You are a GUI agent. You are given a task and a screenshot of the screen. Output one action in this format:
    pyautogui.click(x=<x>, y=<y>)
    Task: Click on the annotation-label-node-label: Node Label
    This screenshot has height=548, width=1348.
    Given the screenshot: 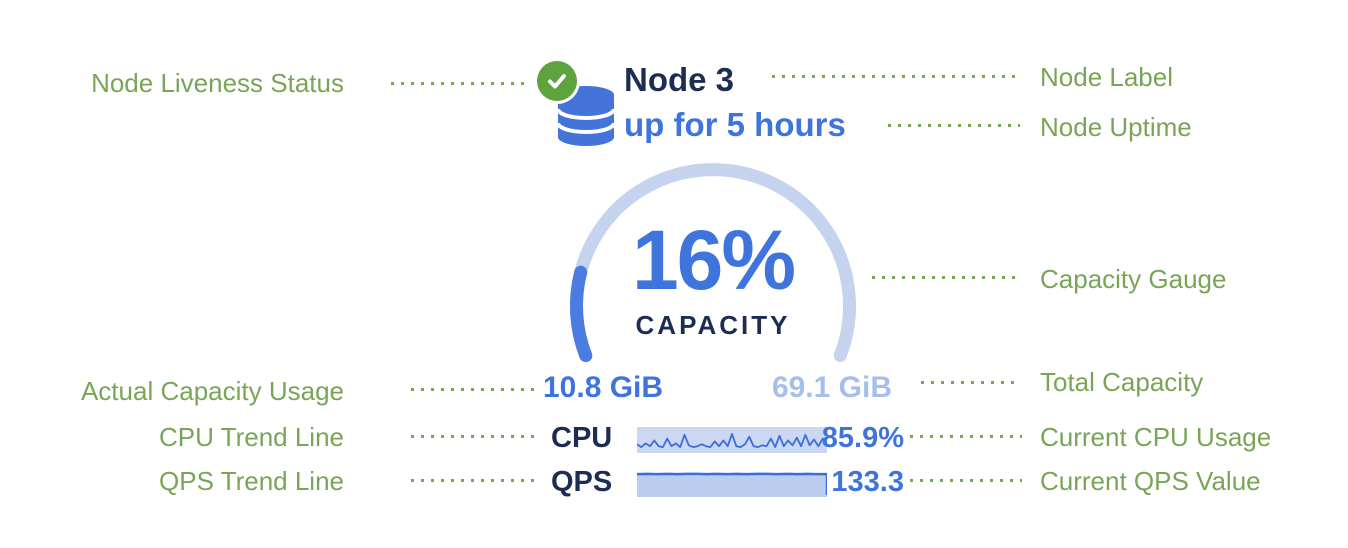 What is the action you would take?
    pyautogui.click(x=1106, y=77)
    